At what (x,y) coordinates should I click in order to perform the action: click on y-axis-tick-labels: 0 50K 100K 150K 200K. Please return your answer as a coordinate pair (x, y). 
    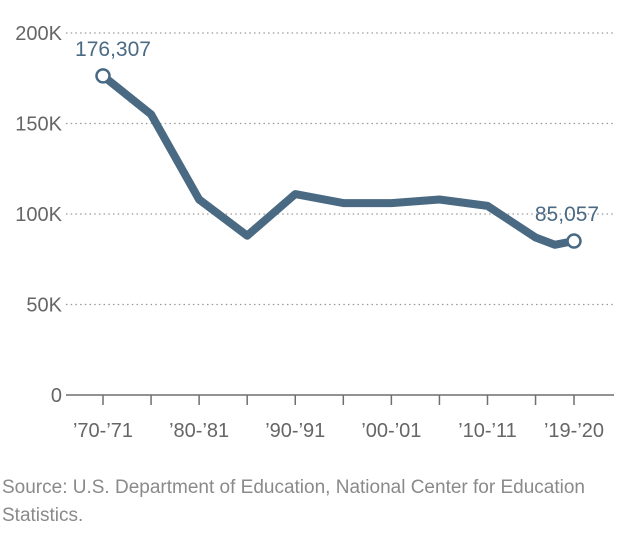
    Looking at the image, I should click on (38, 215).